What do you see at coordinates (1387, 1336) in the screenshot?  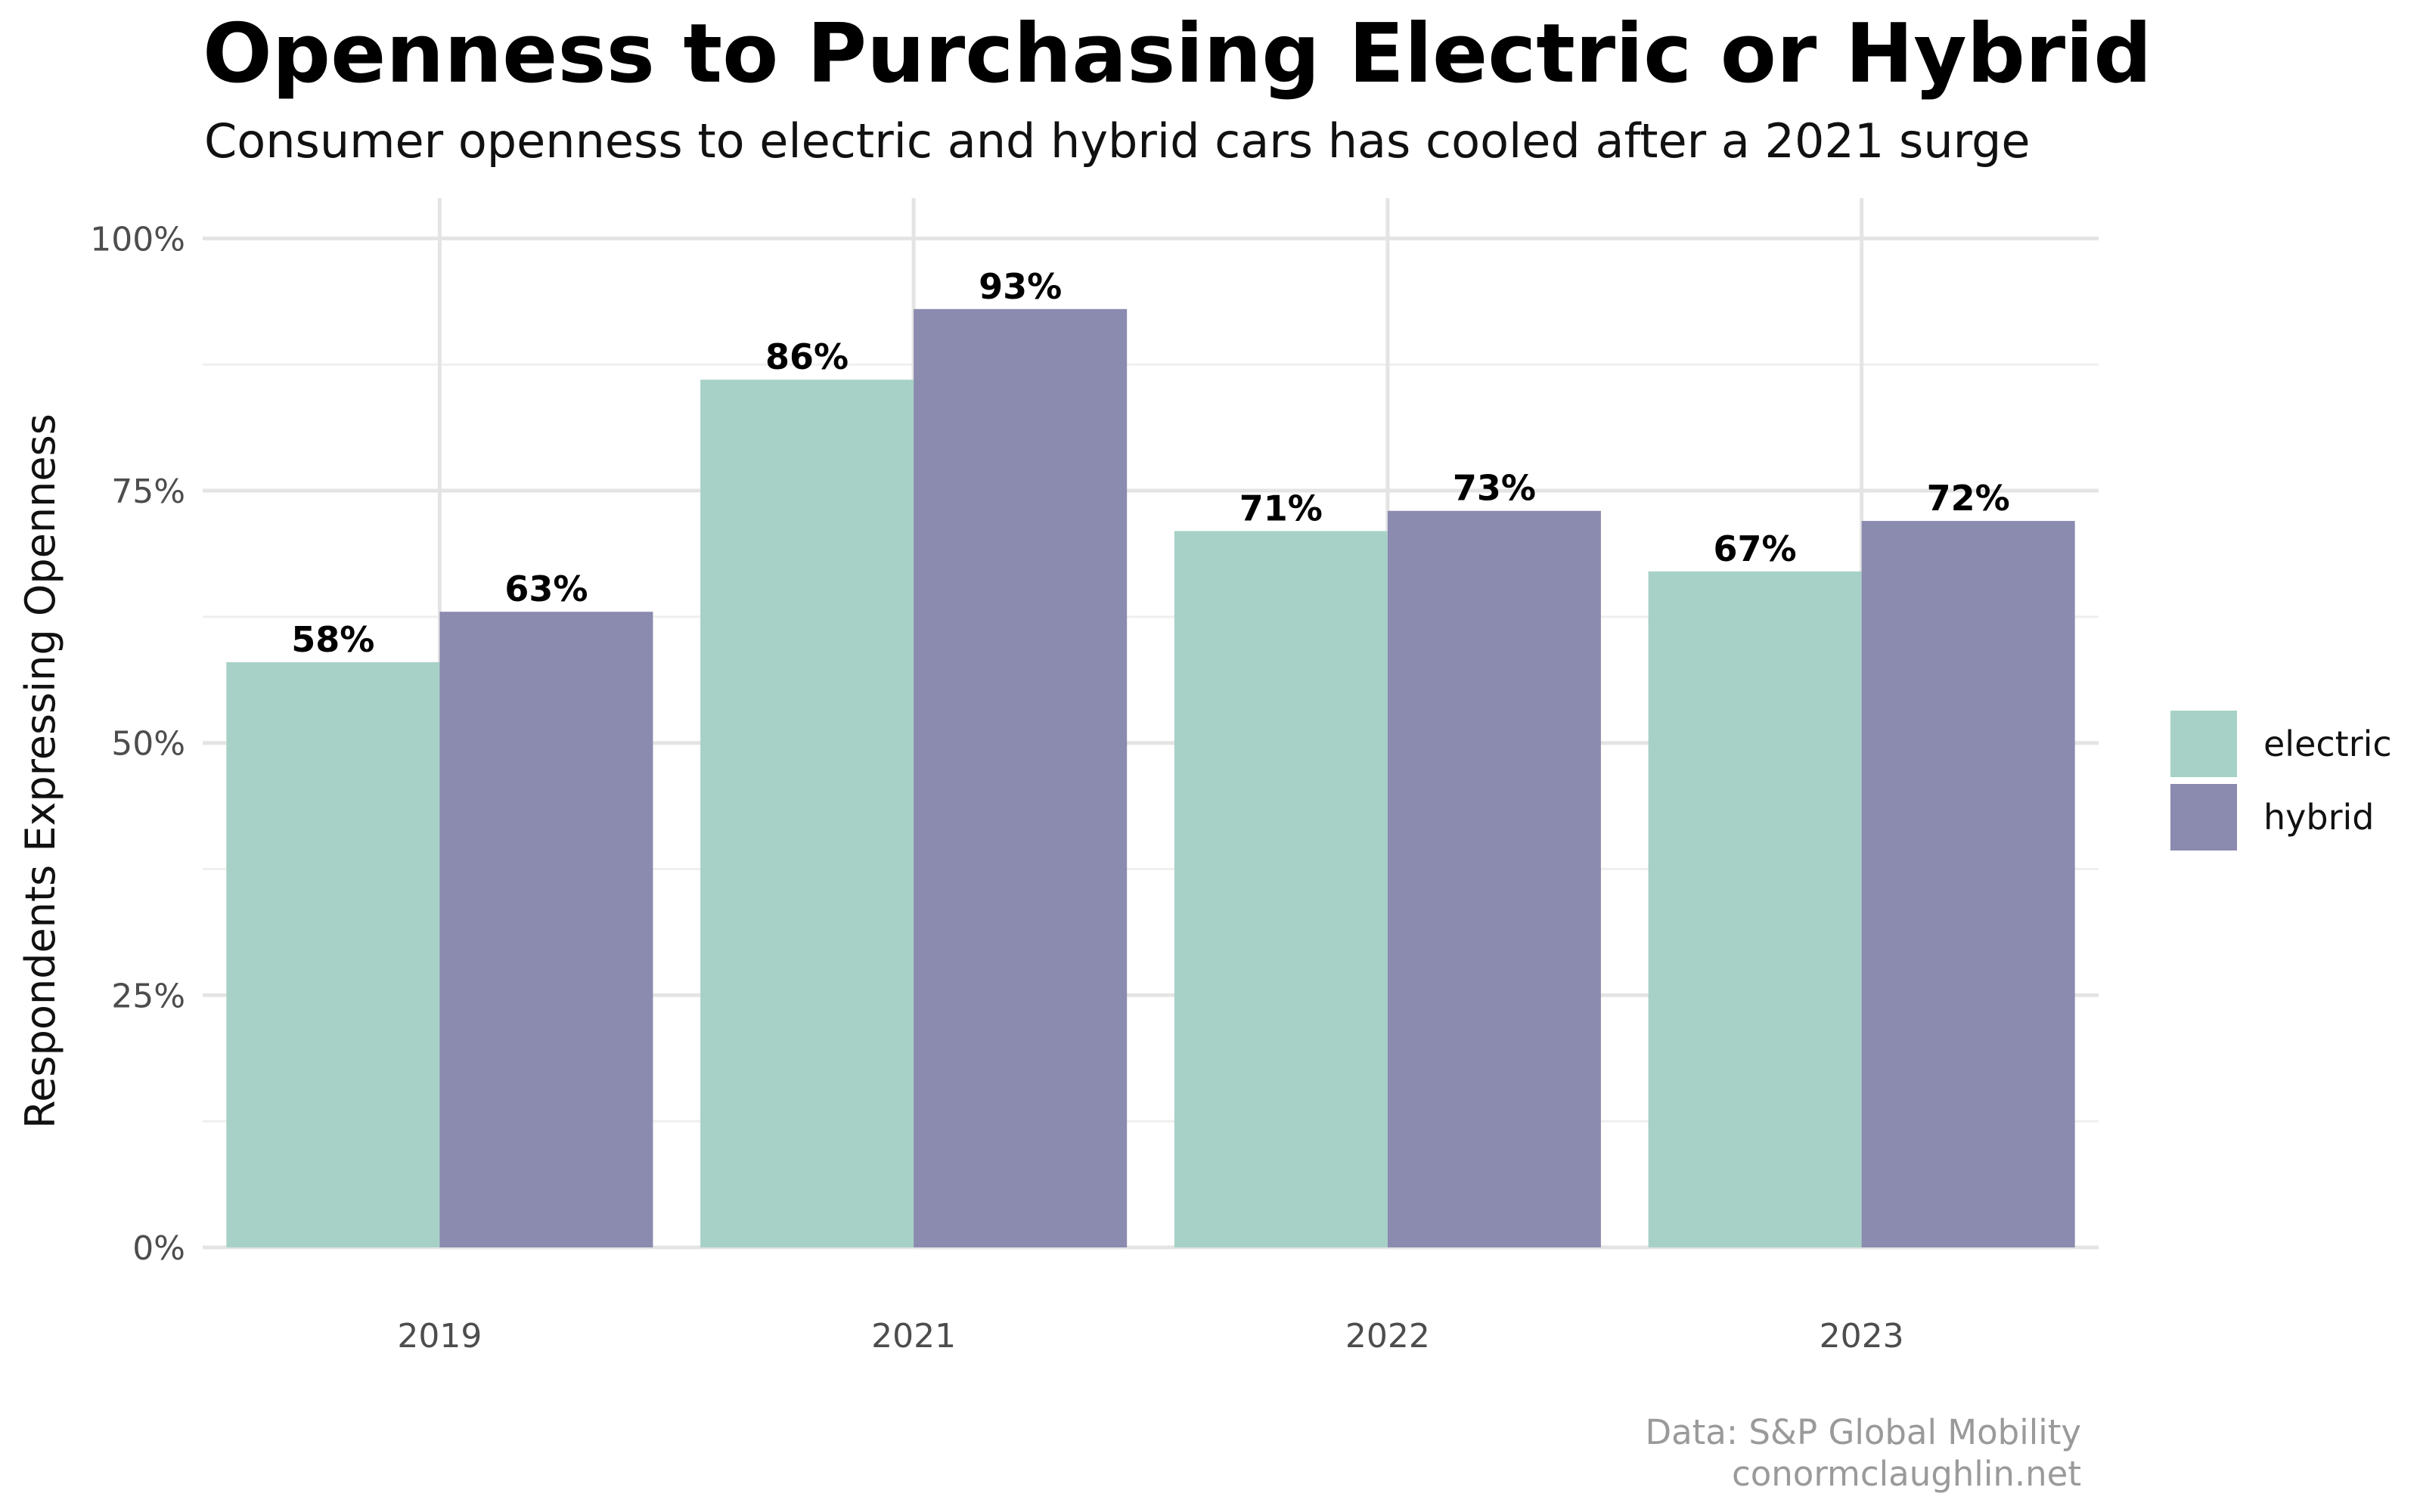 I see `x-tick-label: 2022` at bounding box center [1387, 1336].